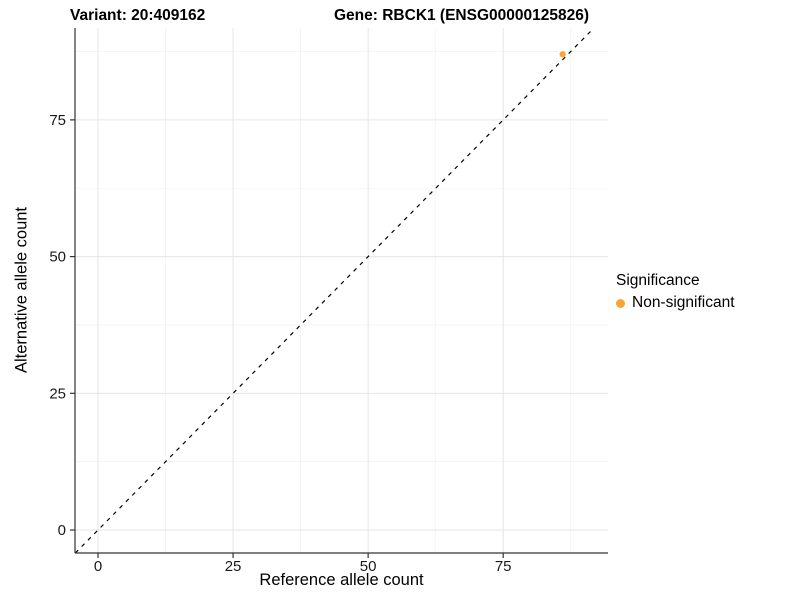 The image size is (800, 600). Describe the element at coordinates (62, 530) in the screenshot. I see `y-tick-label: 0` at that location.